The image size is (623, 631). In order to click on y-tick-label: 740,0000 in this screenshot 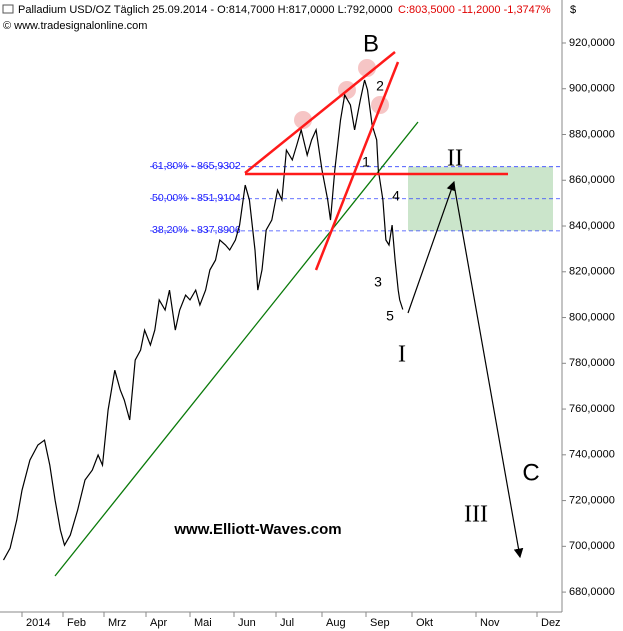, I will do `click(592, 455)`.